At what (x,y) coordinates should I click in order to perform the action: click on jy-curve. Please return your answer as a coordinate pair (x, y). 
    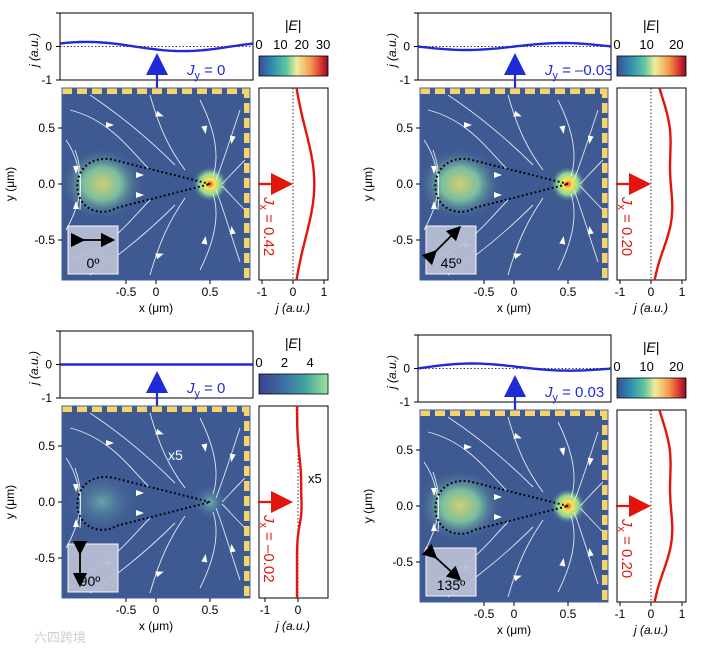
    Looking at the image, I should click on (156, 46).